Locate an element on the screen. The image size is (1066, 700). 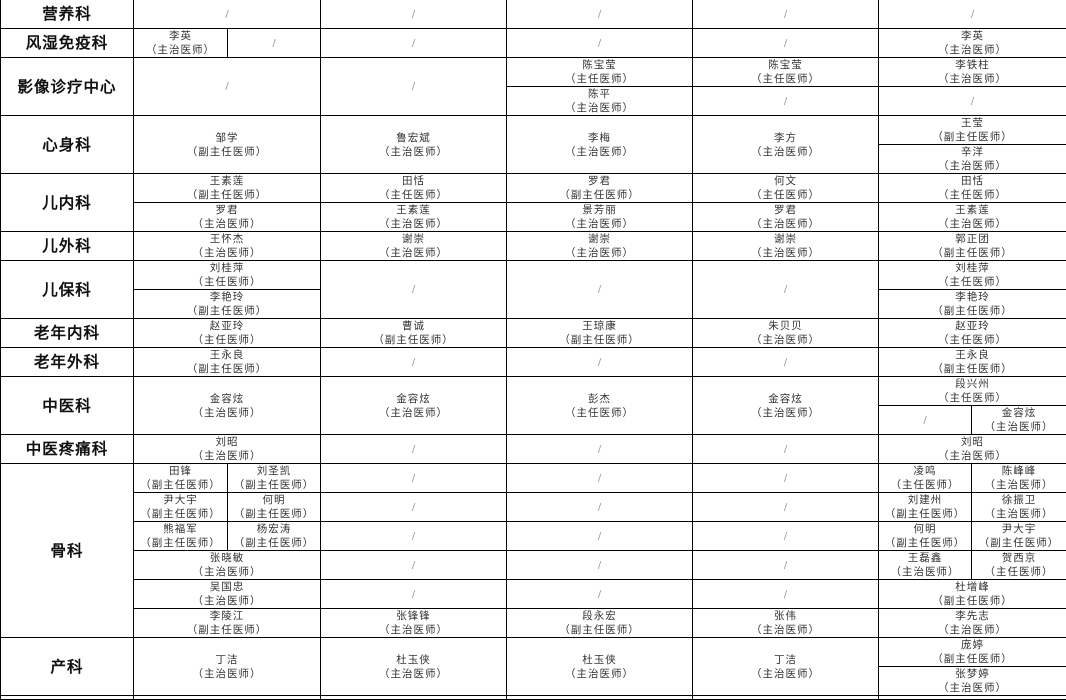
doctor-cell: 庞婷 （副主任医师） is located at coordinates (972, 652).